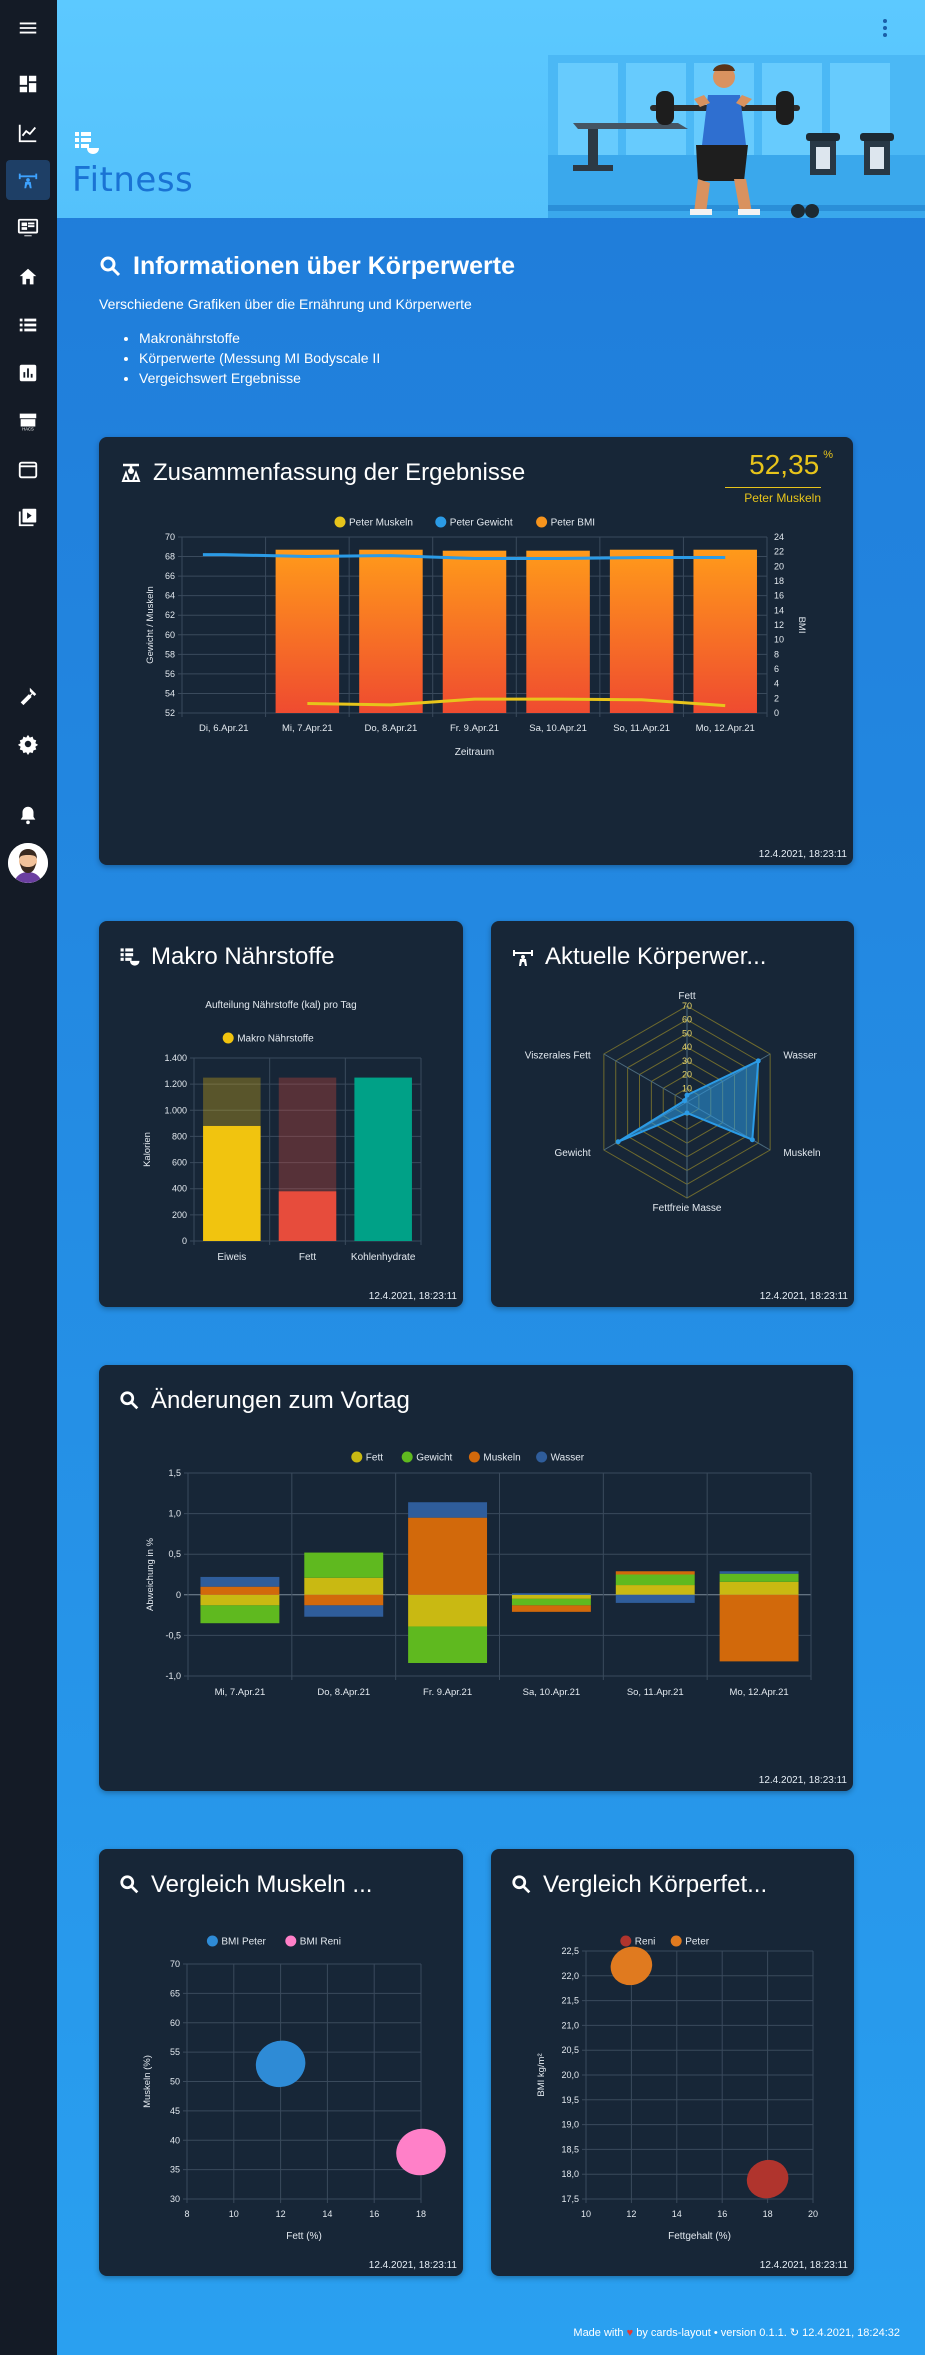 The height and width of the screenshot is (2355, 925). I want to click on tick-label: 18,0, so click(570, 2174).